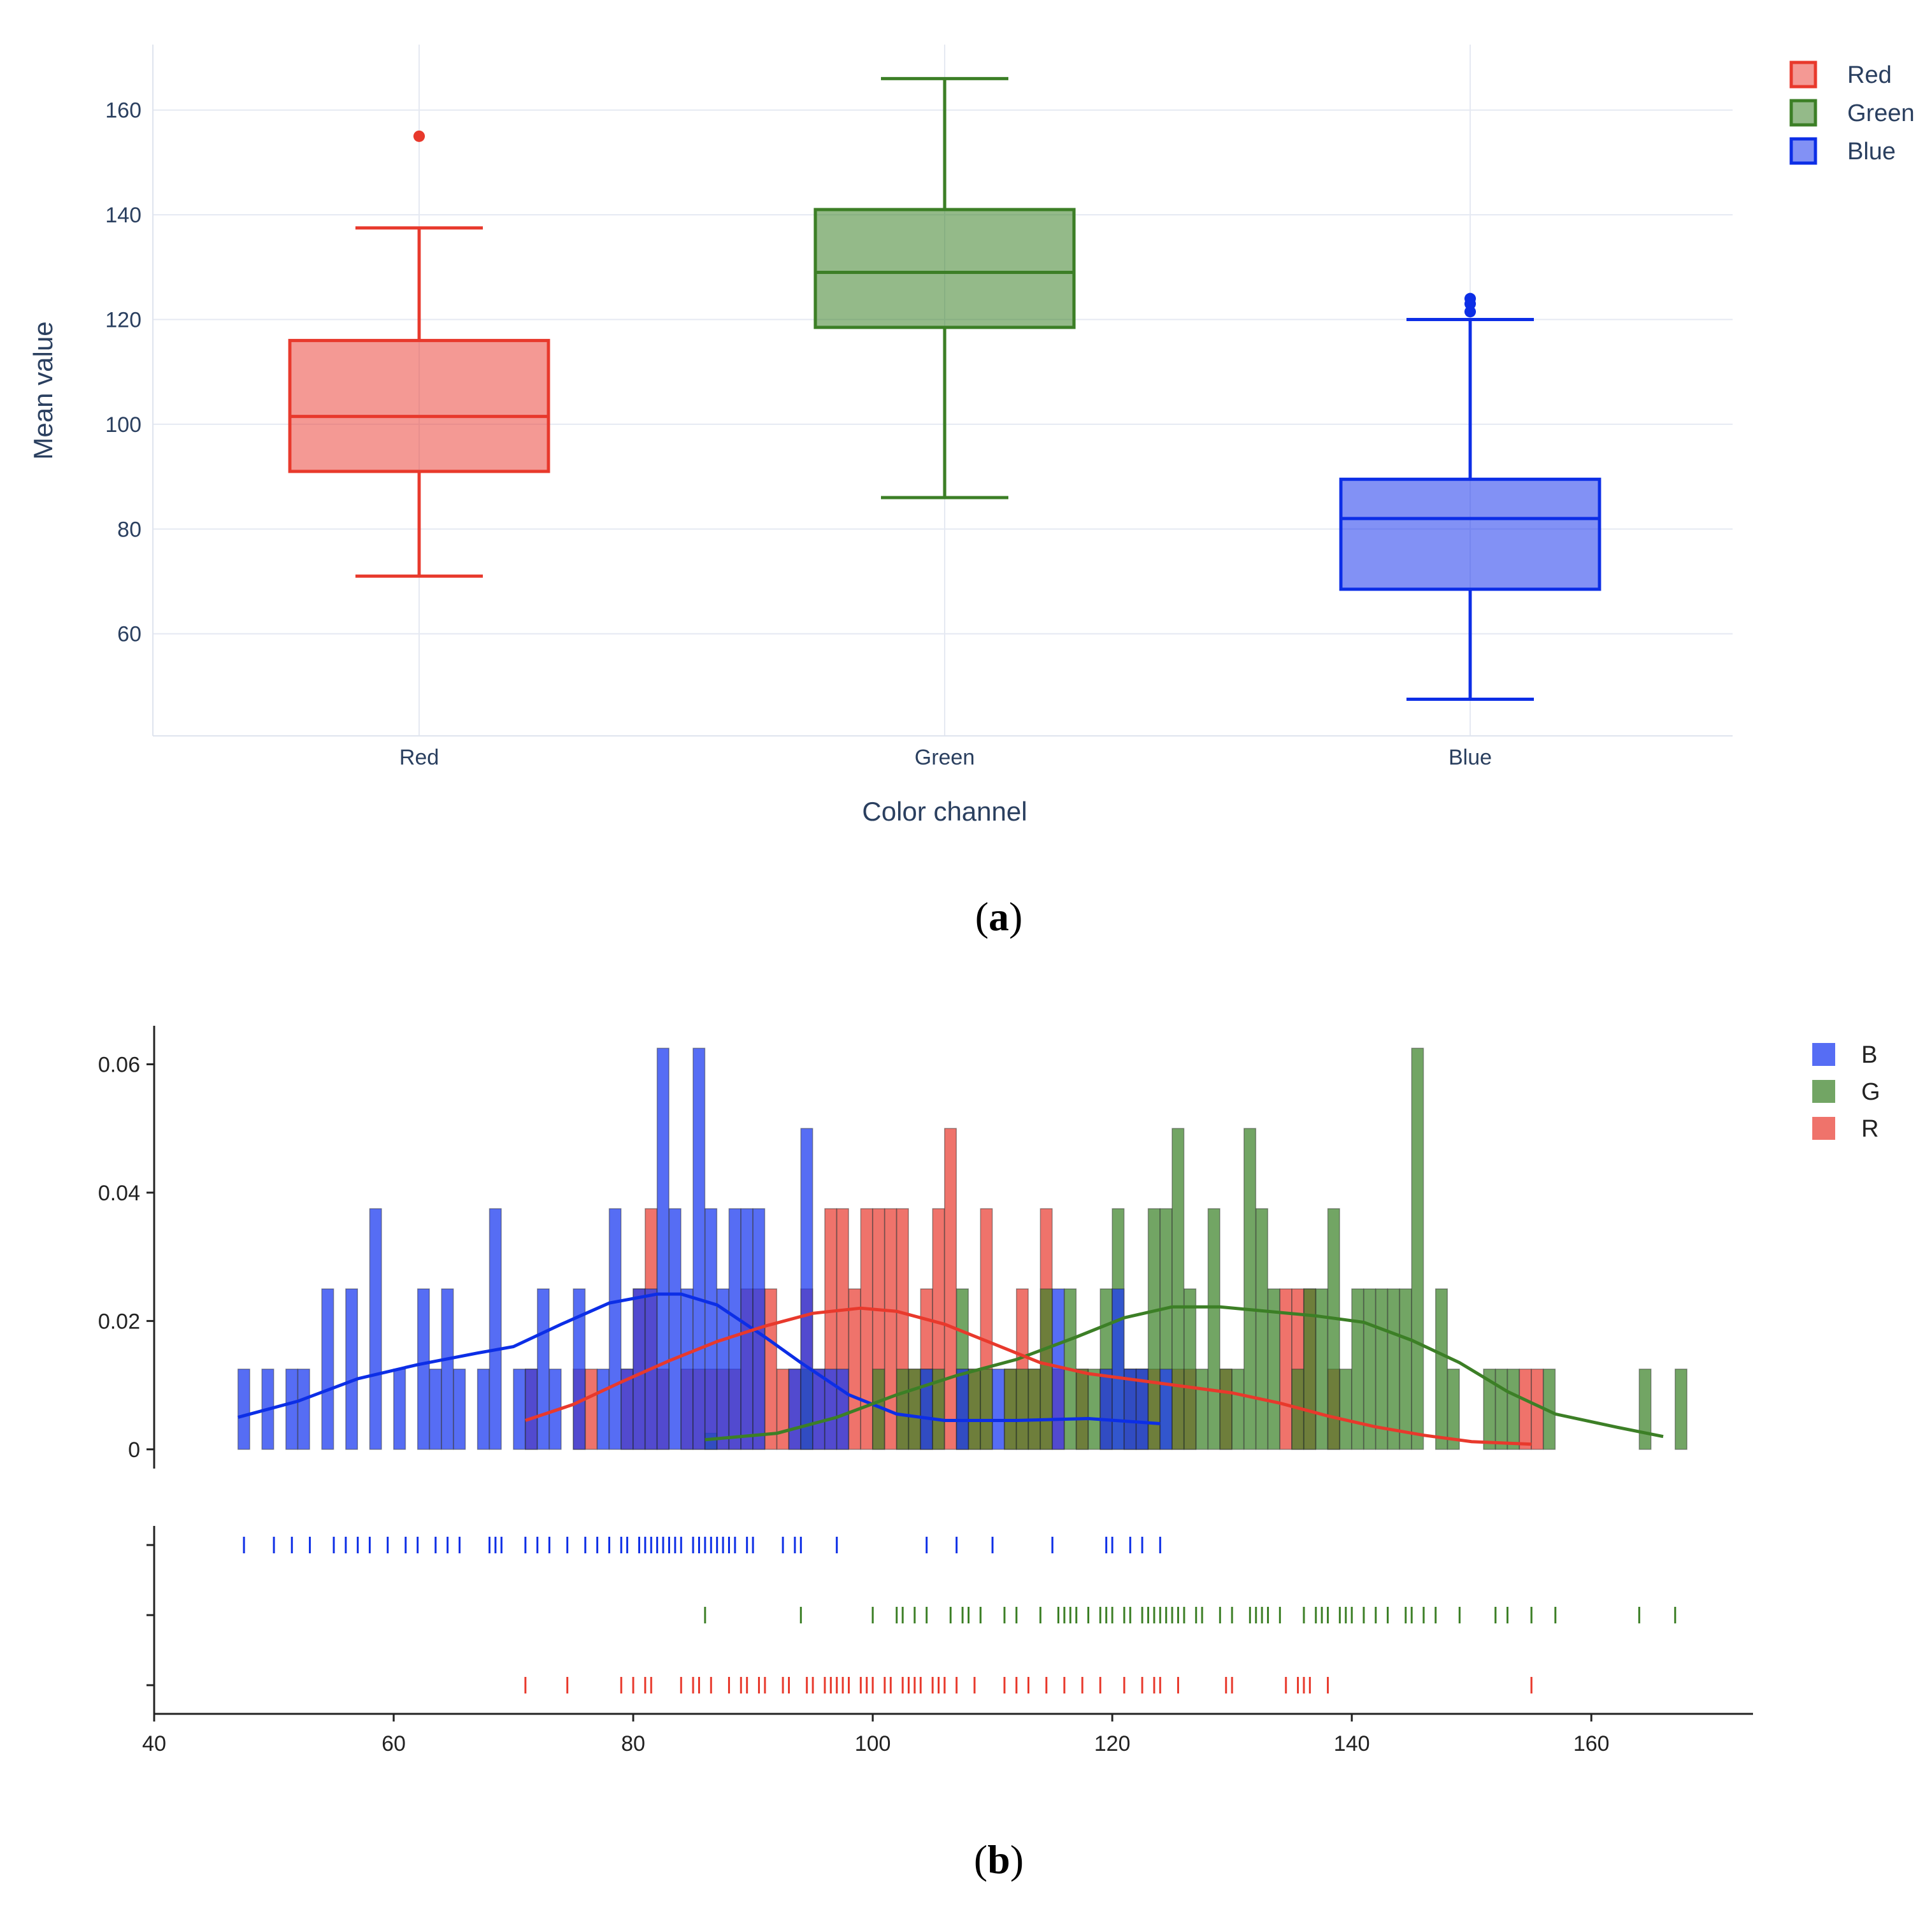 This screenshot has width=1932, height=1905. What do you see at coordinates (945, 811) in the screenshot?
I see `a-x-axis-title: Color channel` at bounding box center [945, 811].